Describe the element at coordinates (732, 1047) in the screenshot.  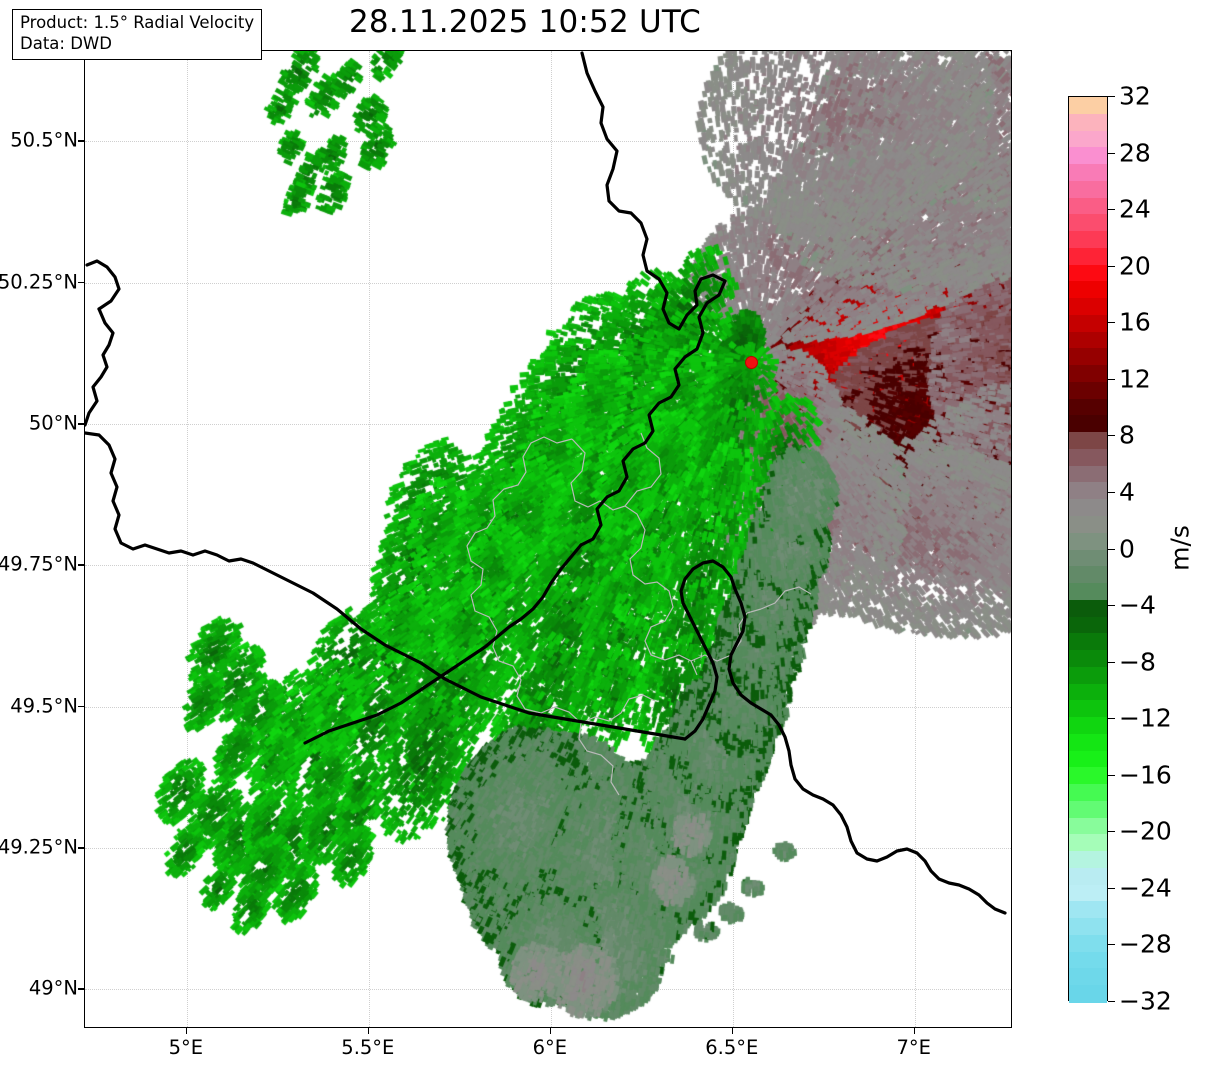
I see `x-axis-tick-label: 6.5°E` at that location.